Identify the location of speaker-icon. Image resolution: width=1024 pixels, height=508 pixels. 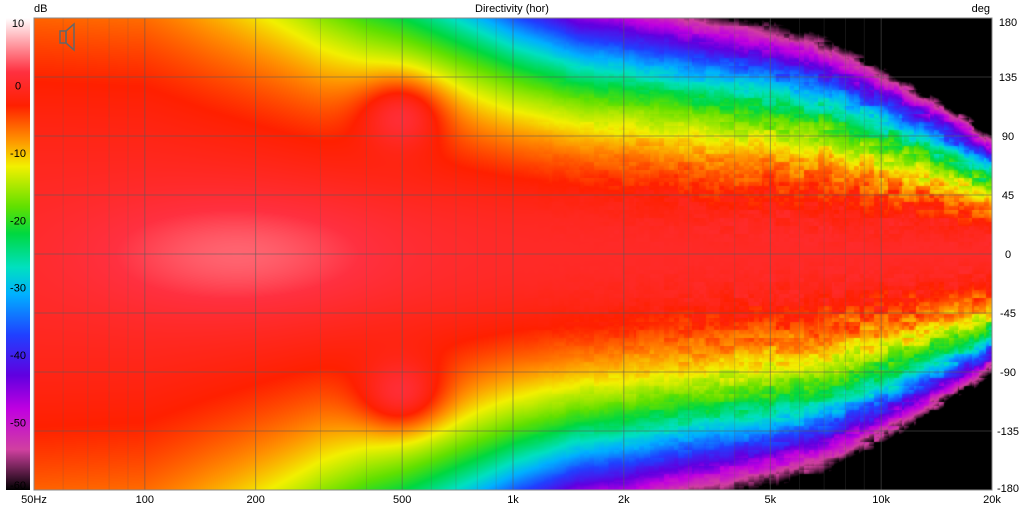
(67, 37).